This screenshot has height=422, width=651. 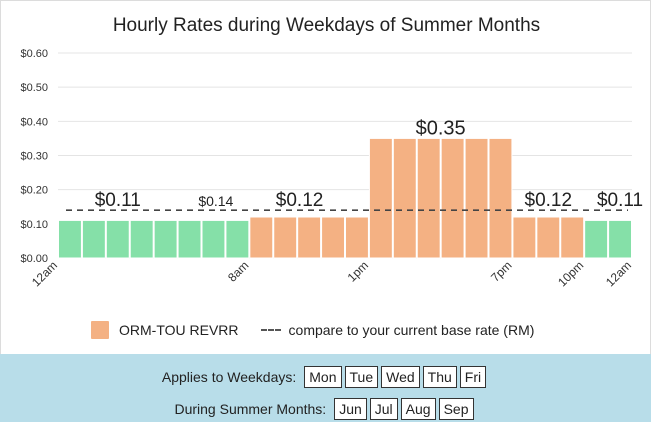 I want to click on legend-swatch-orm-tou, so click(x=100, y=330).